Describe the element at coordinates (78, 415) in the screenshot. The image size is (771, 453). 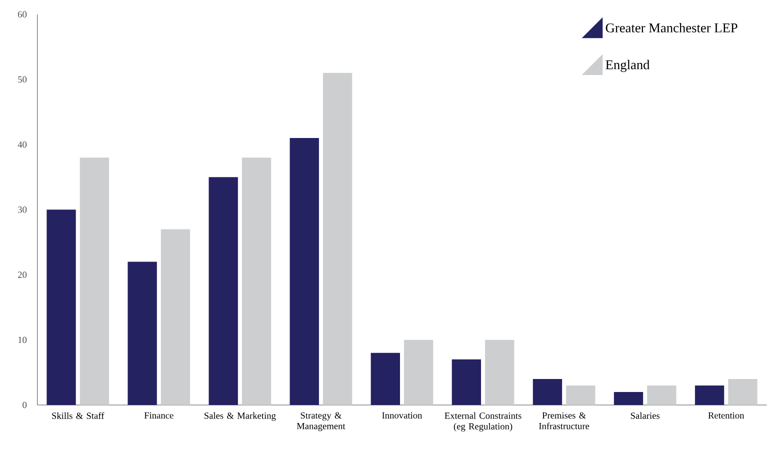
I see `x-tick-label: Skills & Staff` at that location.